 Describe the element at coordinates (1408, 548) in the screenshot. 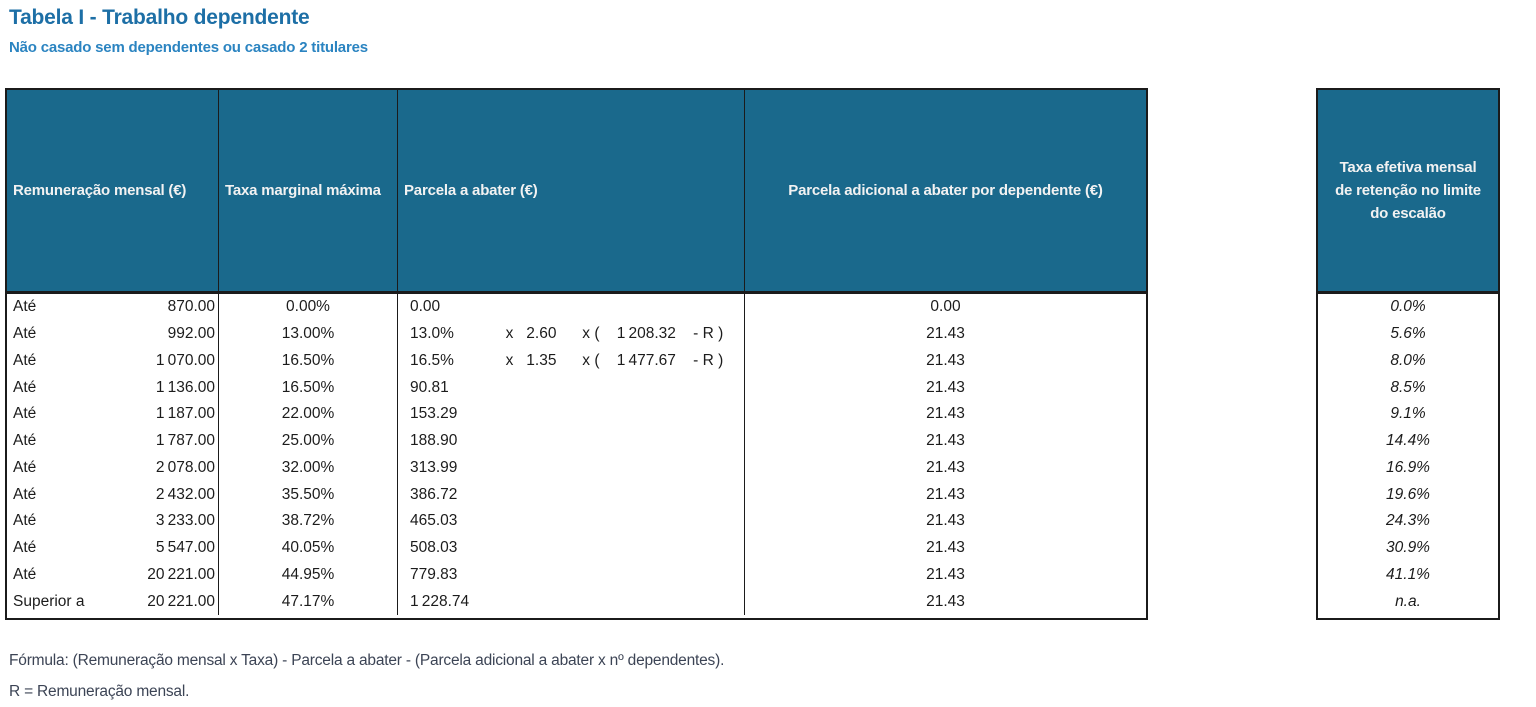

I see `taxa-efetiva-cell: 30.9%` at that location.